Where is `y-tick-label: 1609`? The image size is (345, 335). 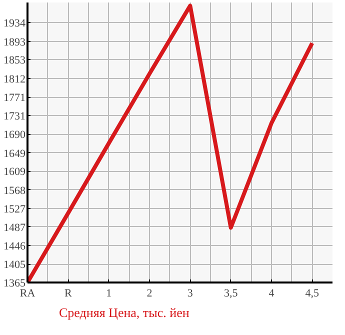 y-tick-label: 1609 is located at coordinates (15, 172).